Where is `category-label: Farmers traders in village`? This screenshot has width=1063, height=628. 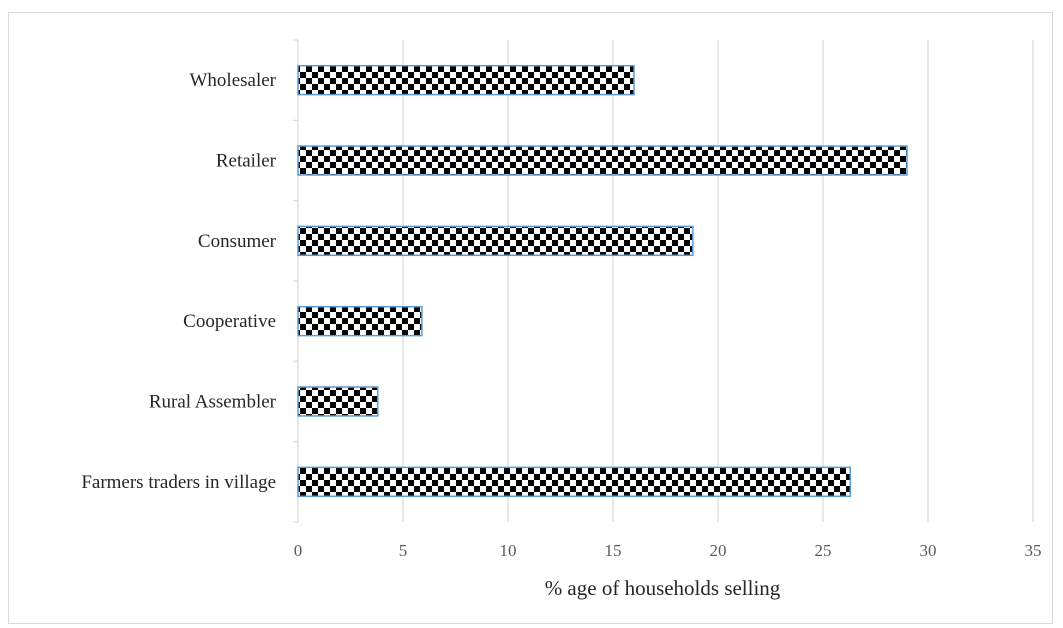 category-label: Farmers traders in village is located at coordinates (178, 482).